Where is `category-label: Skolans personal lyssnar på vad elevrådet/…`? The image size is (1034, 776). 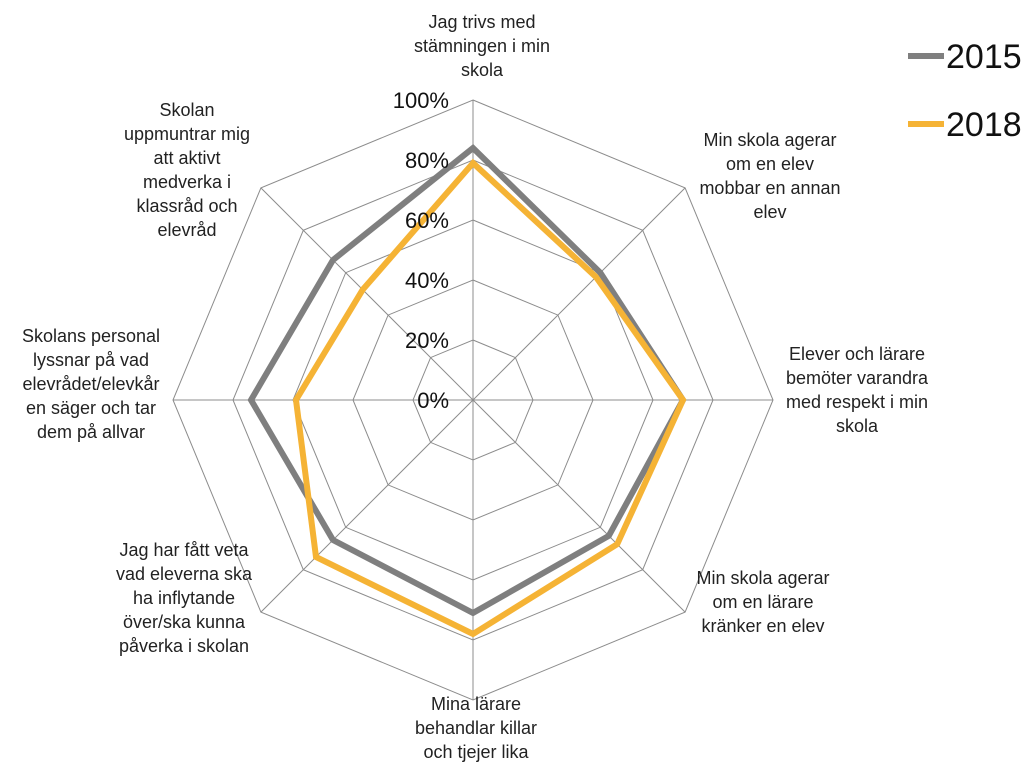
category-label: Skolans personal lyssnar på vad elevrådet/… is located at coordinates (91, 384).